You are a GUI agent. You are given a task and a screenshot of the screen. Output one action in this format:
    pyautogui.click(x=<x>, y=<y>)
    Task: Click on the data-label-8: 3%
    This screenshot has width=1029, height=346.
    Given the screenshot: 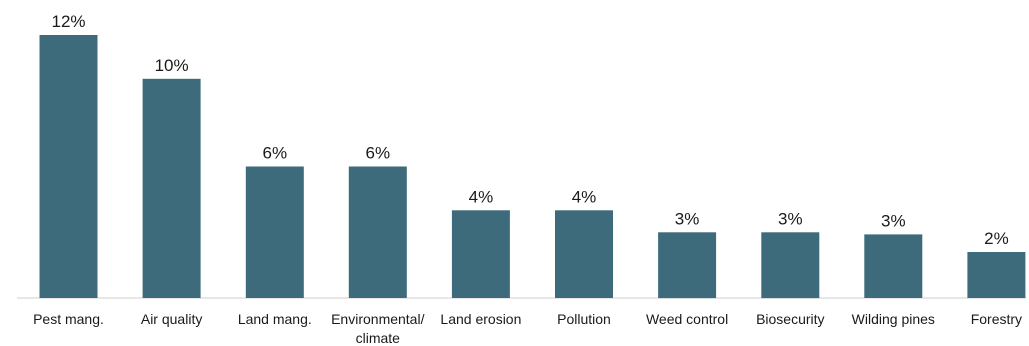 What is the action you would take?
    pyautogui.click(x=893, y=220)
    